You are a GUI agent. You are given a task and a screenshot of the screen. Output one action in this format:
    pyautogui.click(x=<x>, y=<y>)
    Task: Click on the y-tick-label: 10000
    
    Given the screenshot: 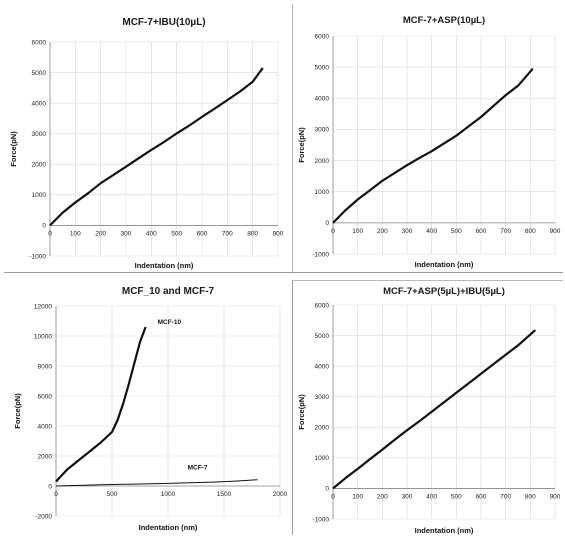 What is the action you would take?
    pyautogui.click(x=43, y=336)
    